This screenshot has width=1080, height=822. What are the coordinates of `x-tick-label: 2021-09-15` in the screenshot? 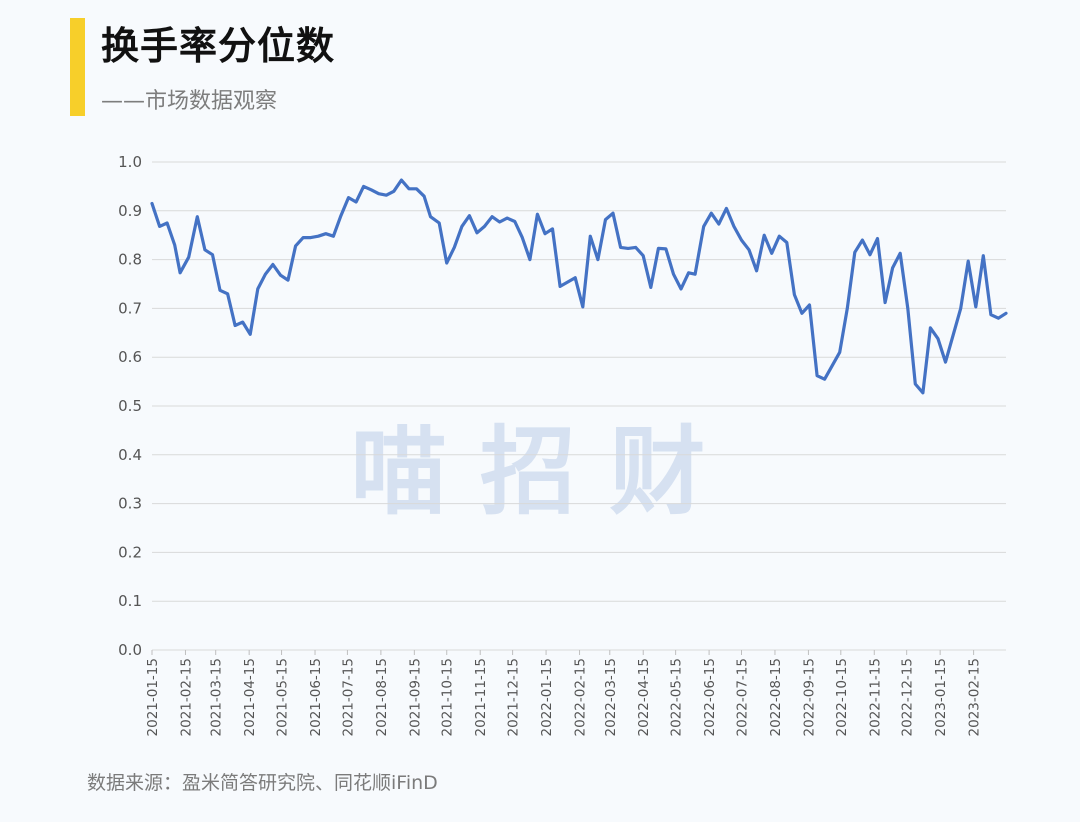 It's located at (415, 697).